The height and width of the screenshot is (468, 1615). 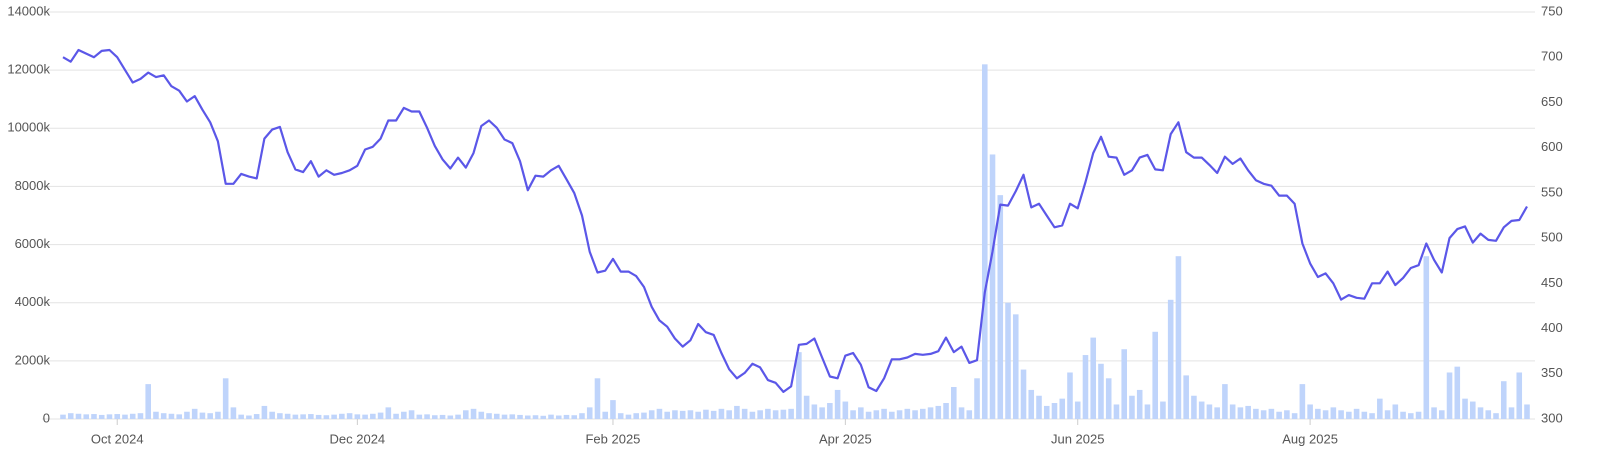 I want to click on y-tick-label: 4000k, so click(x=33, y=301).